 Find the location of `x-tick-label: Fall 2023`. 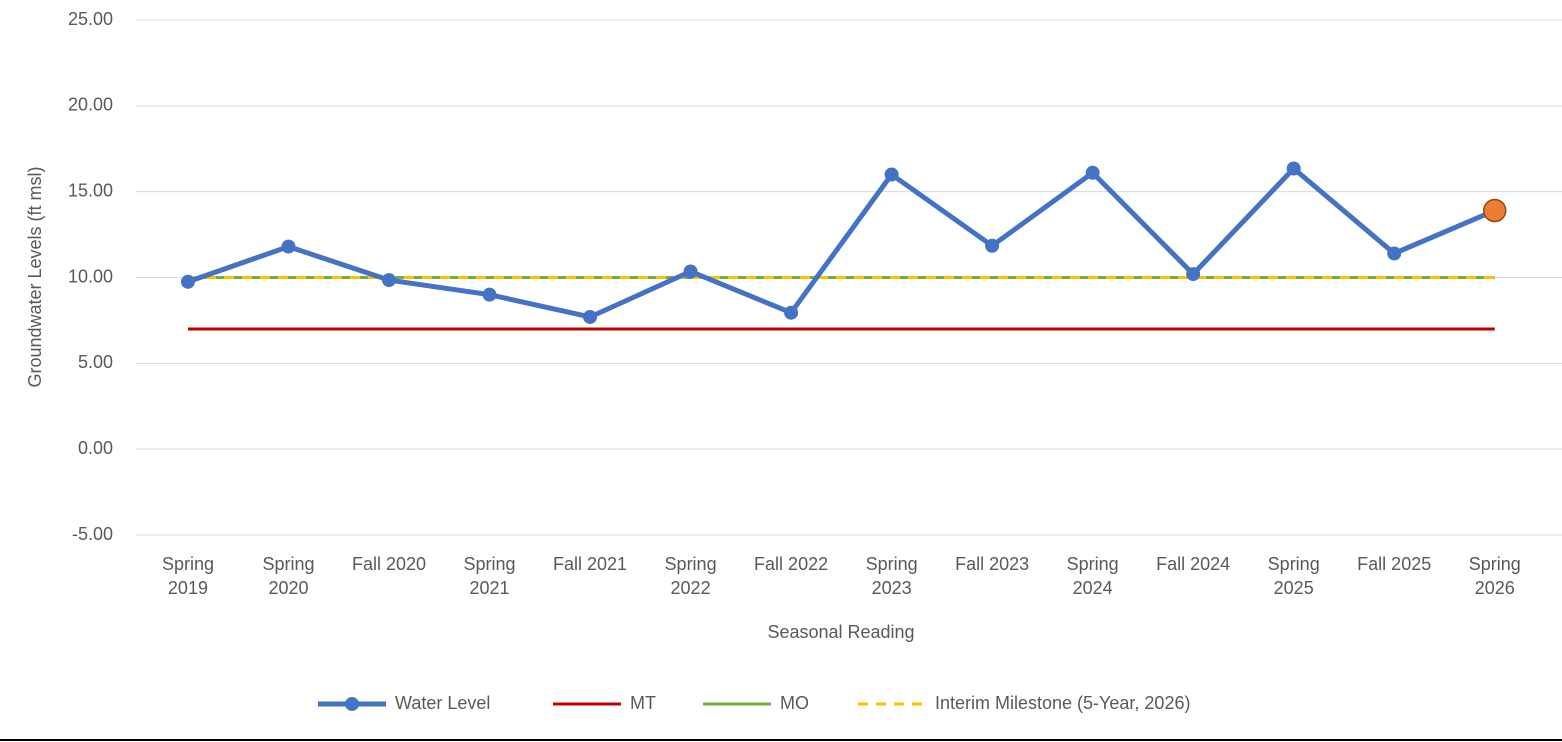

x-tick-label: Fall 2023 is located at coordinates (992, 564).